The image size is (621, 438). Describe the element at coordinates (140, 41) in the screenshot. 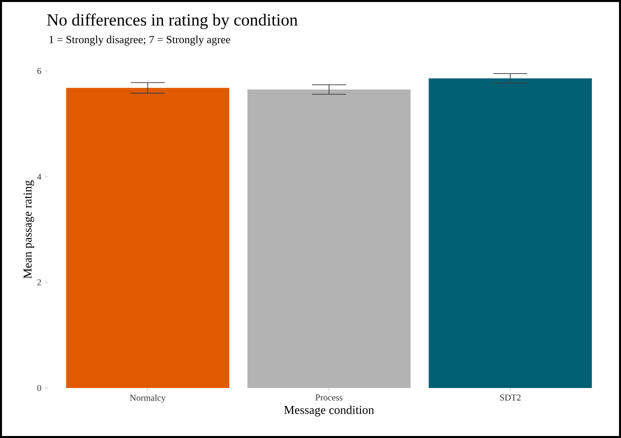

I see `chart-subtitle: 1 = Strongly disagree; 7 = Strongly agree` at that location.